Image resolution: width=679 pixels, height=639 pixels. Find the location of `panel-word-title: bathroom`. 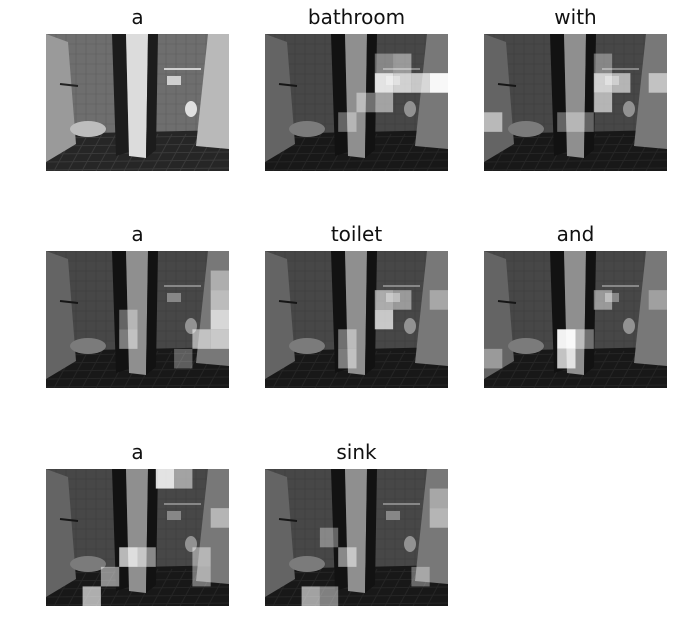

panel-word-title: bathroom is located at coordinates (356, 17).